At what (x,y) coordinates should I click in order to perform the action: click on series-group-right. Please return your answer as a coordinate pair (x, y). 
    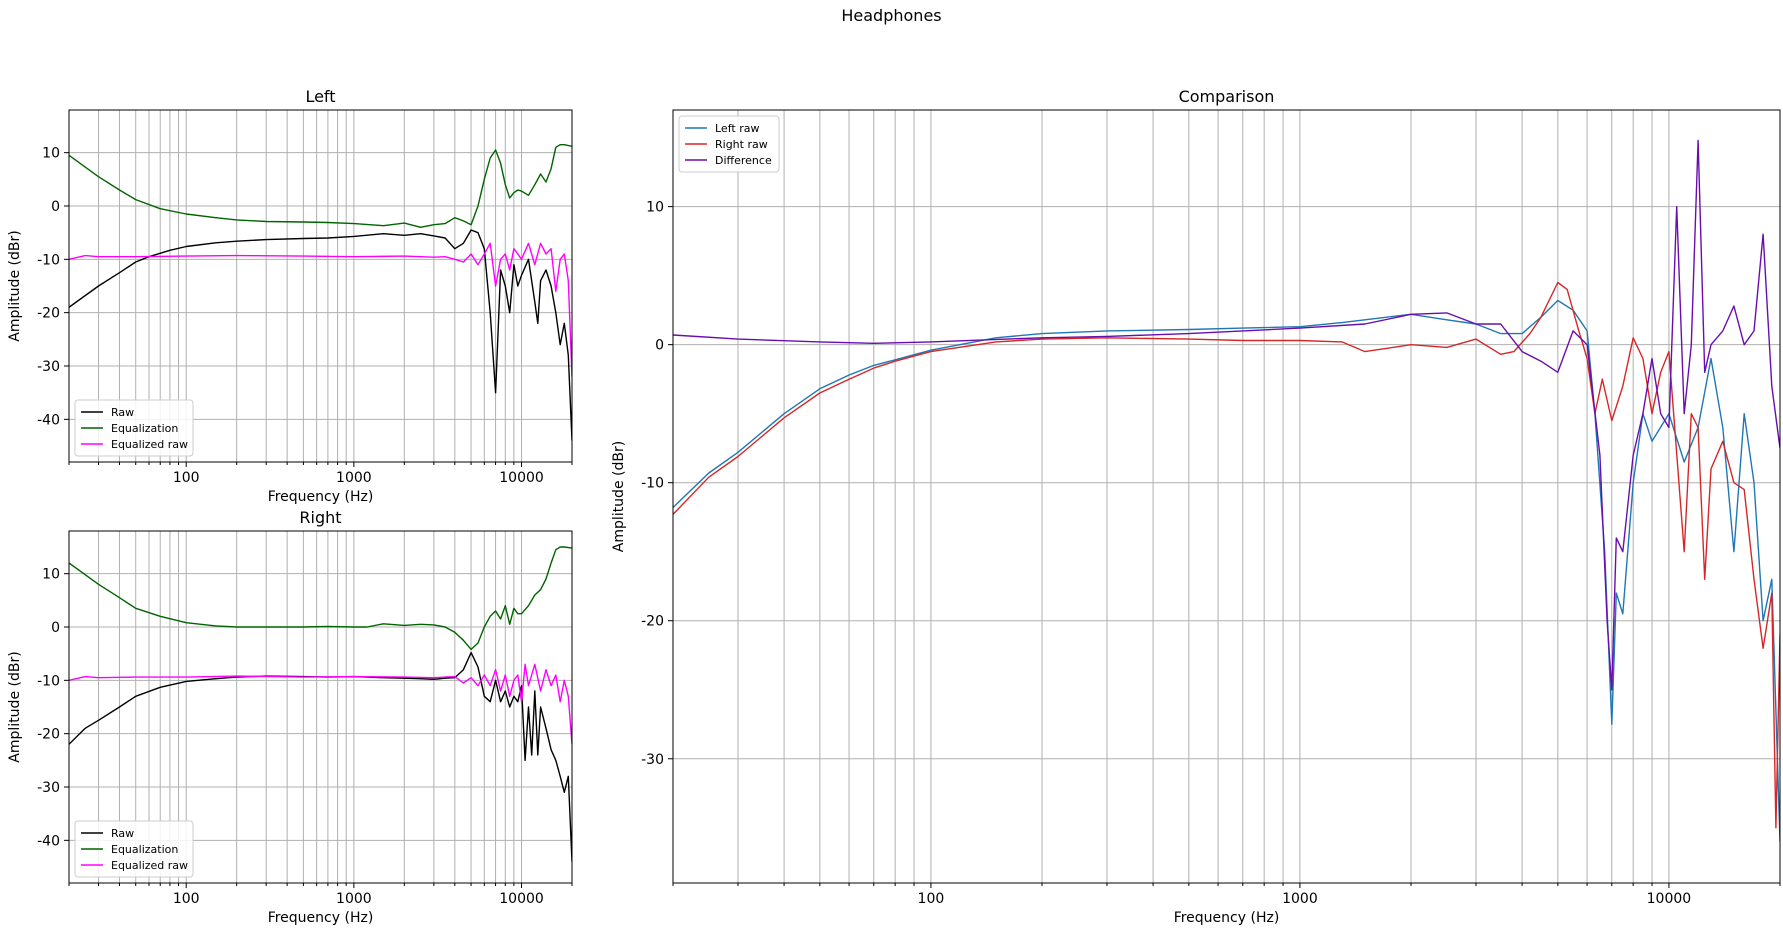
    Looking at the image, I should click on (320, 704).